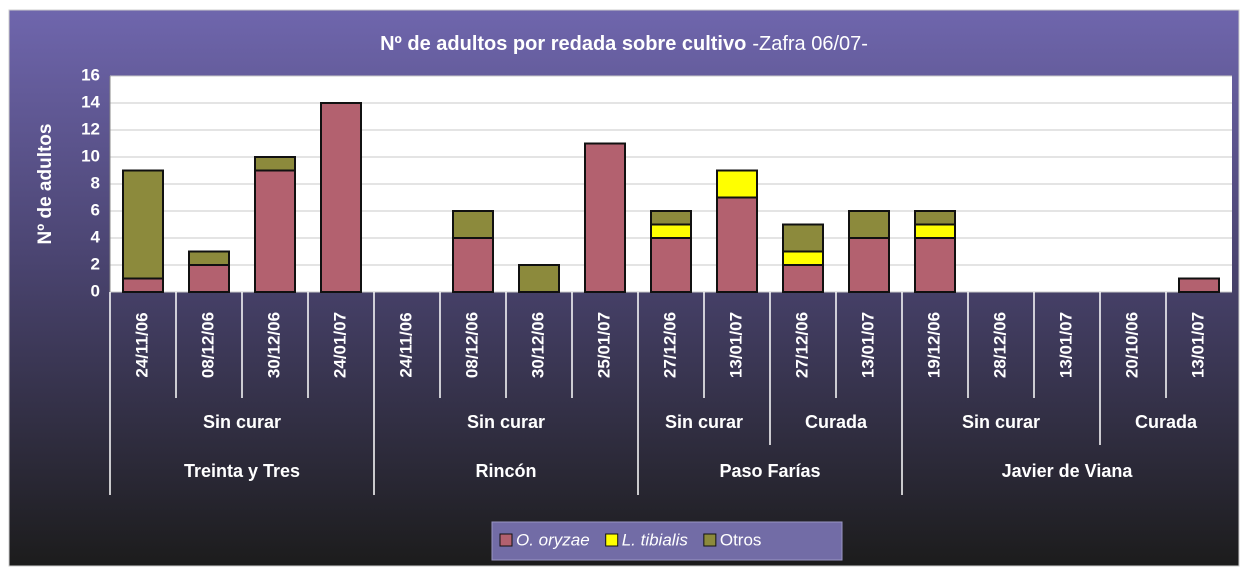 The width and height of the screenshot is (1248, 576). I want to click on legend, so click(667, 541).